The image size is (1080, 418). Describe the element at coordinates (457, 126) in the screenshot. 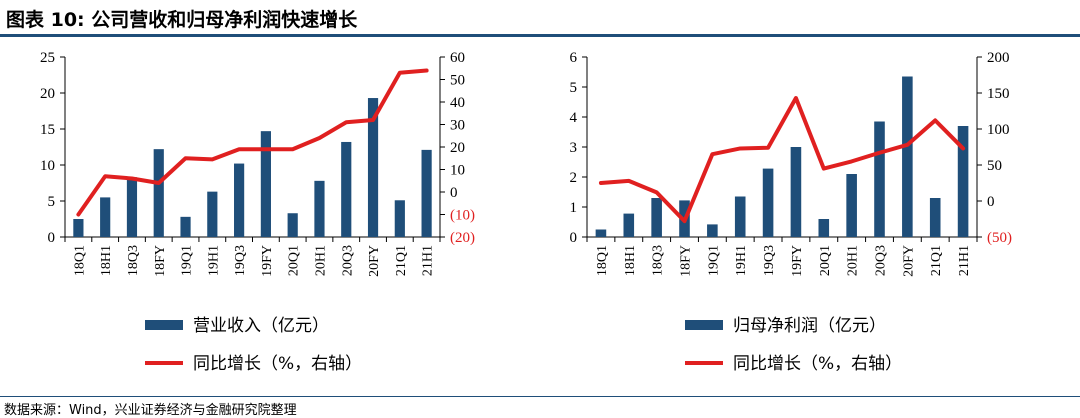

I see `y-right-tick-label: 30` at that location.